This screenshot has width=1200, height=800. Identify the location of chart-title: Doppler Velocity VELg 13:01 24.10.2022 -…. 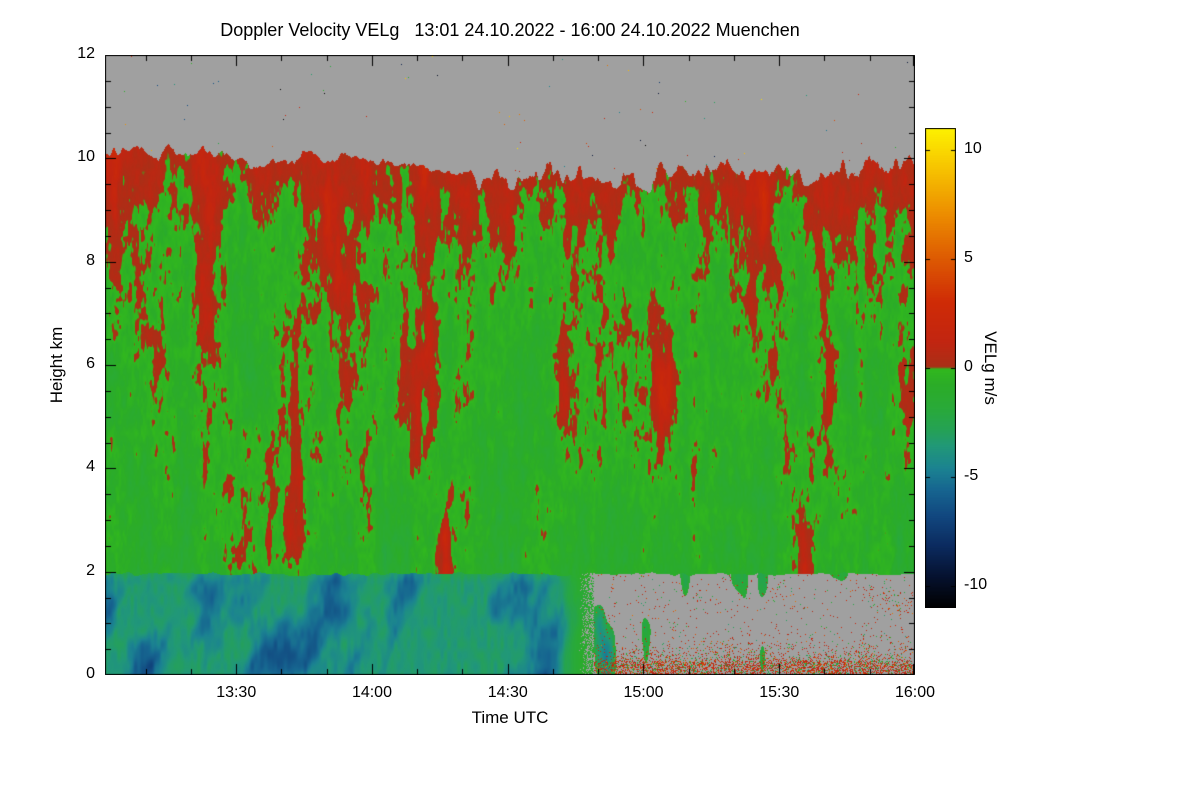
(510, 30).